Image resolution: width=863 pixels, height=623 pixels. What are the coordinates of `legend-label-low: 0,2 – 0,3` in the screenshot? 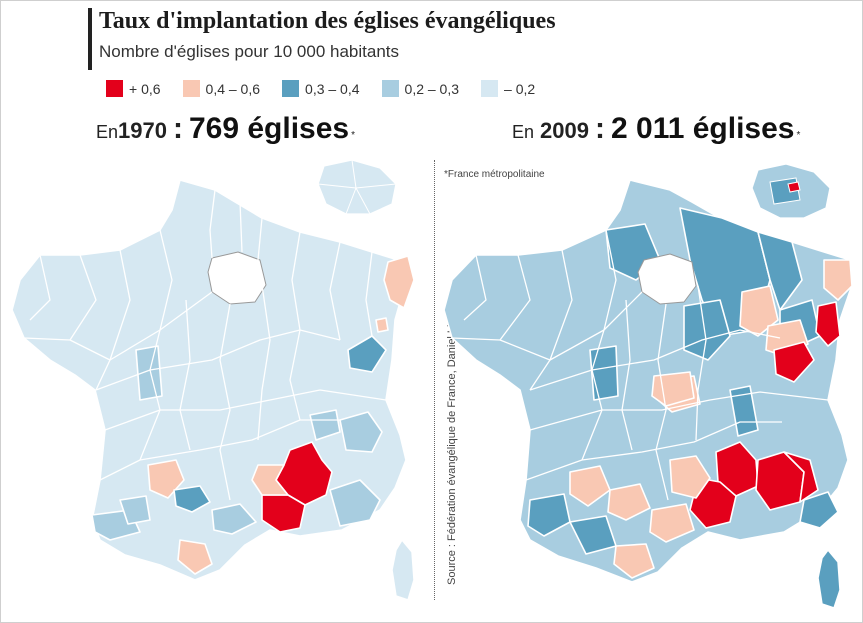 It's located at (432, 88).